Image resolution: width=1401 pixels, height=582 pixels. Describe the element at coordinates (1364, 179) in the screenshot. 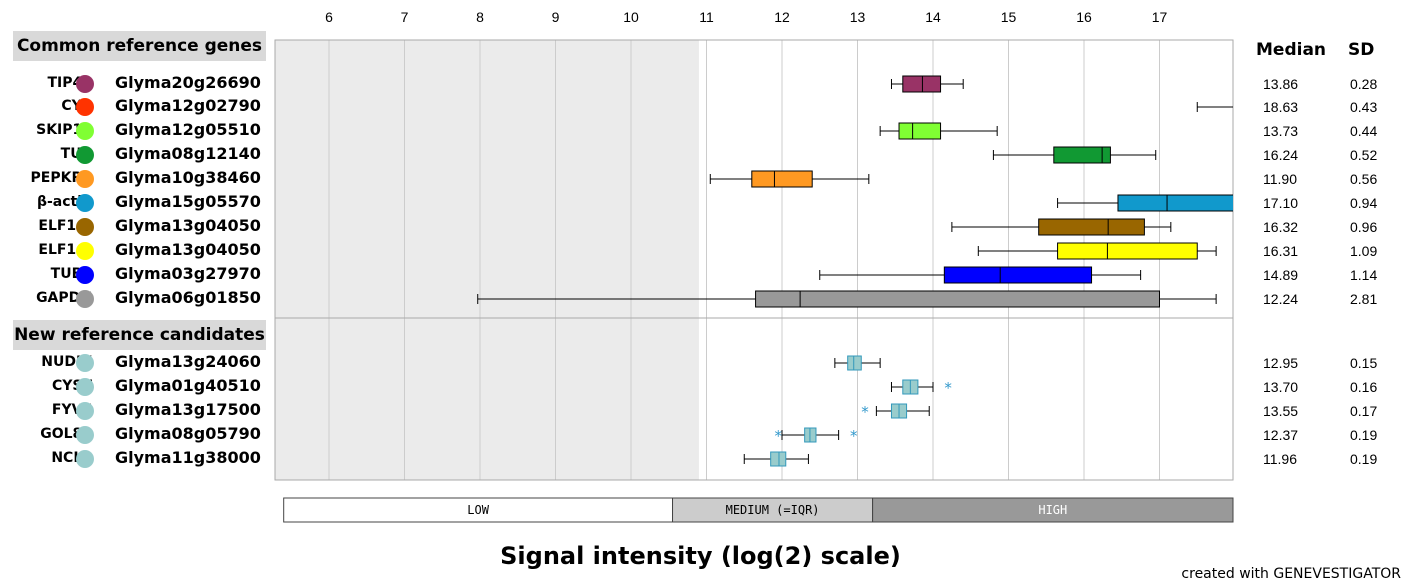

I see `sd-value: 0.56` at that location.